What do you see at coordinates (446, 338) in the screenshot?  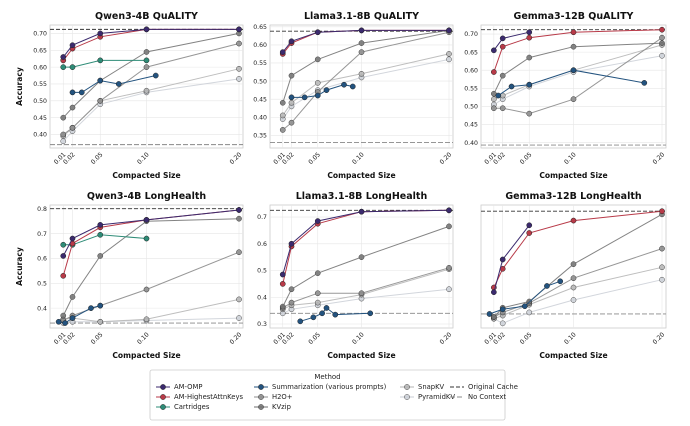 I see `x-tick-label: 0.20` at bounding box center [446, 338].